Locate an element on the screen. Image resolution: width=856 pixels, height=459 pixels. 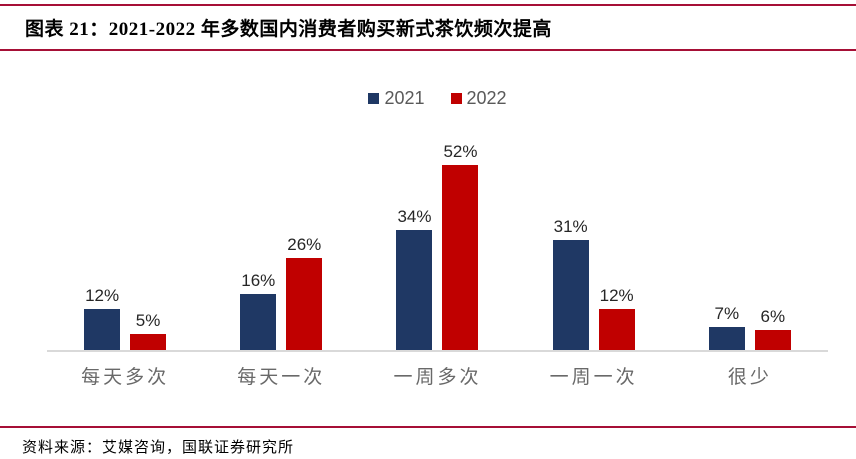
bar-value-label: 5% is located at coordinates (148, 320).